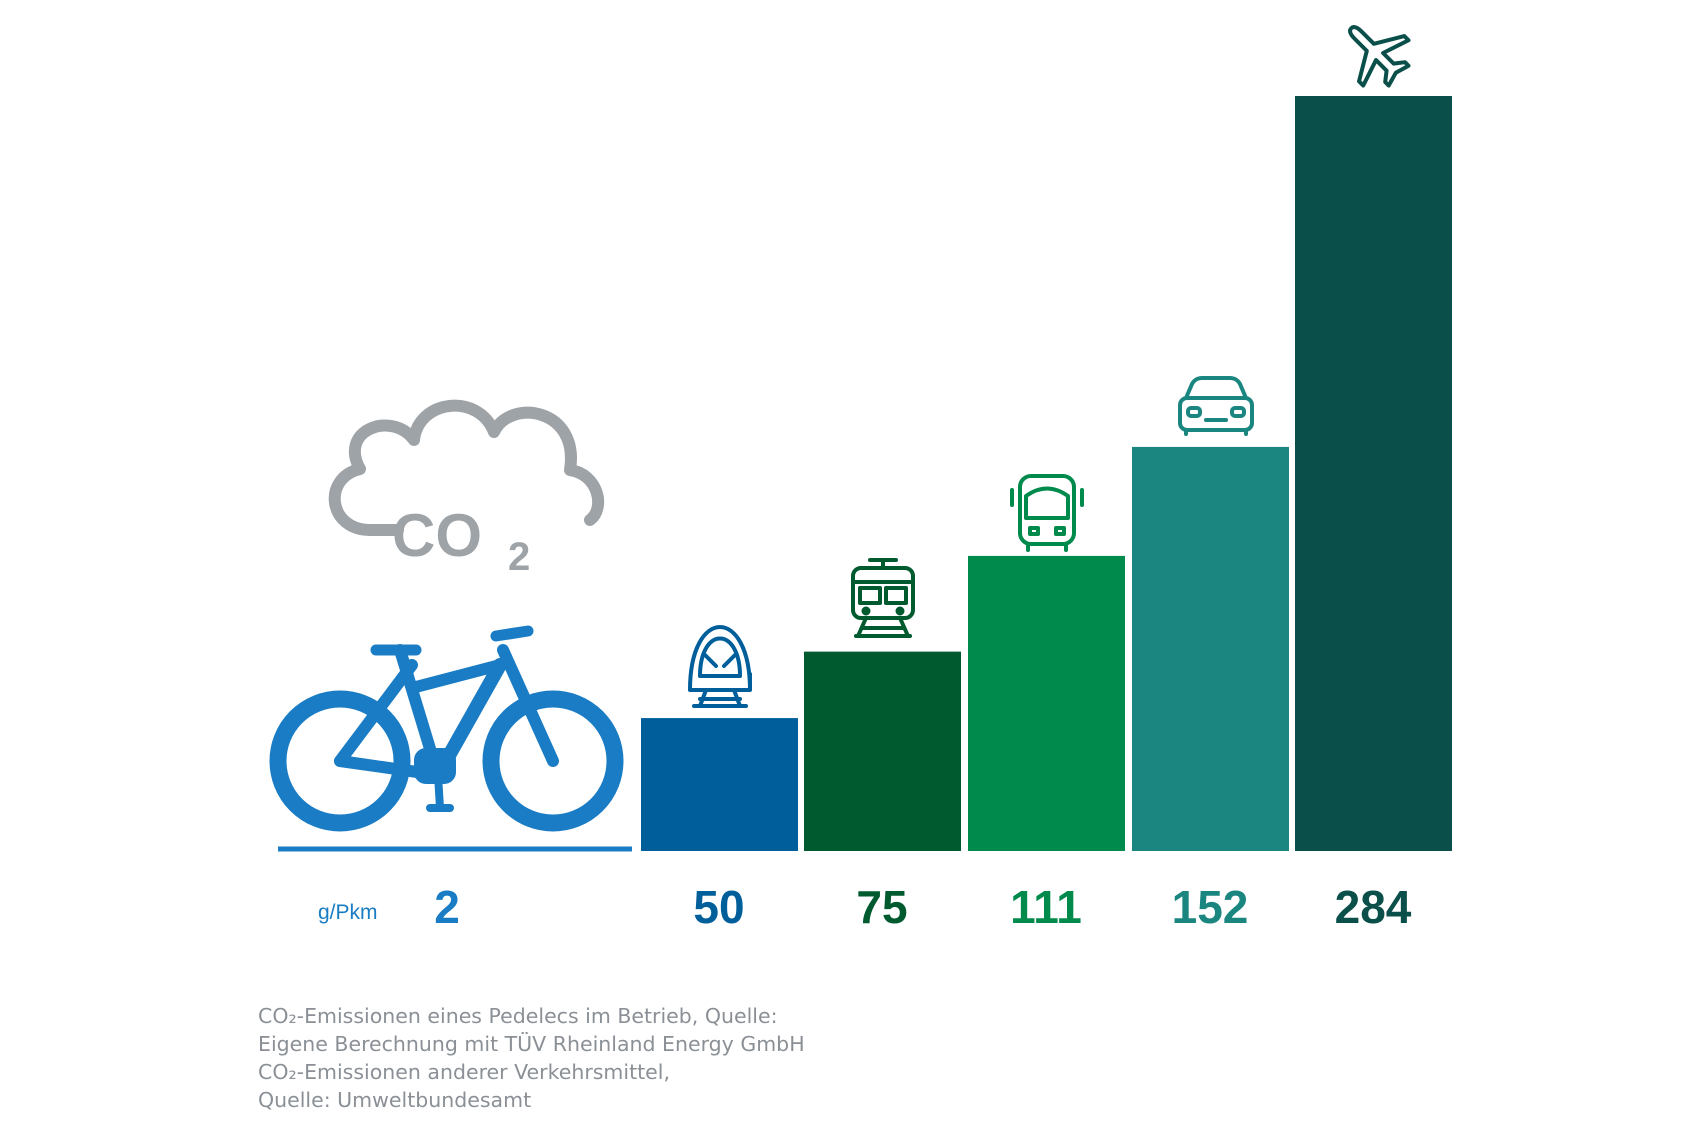  What do you see at coordinates (923, 907) in the screenshot?
I see `value-labels-group: 2 50 75 111 152 284` at bounding box center [923, 907].